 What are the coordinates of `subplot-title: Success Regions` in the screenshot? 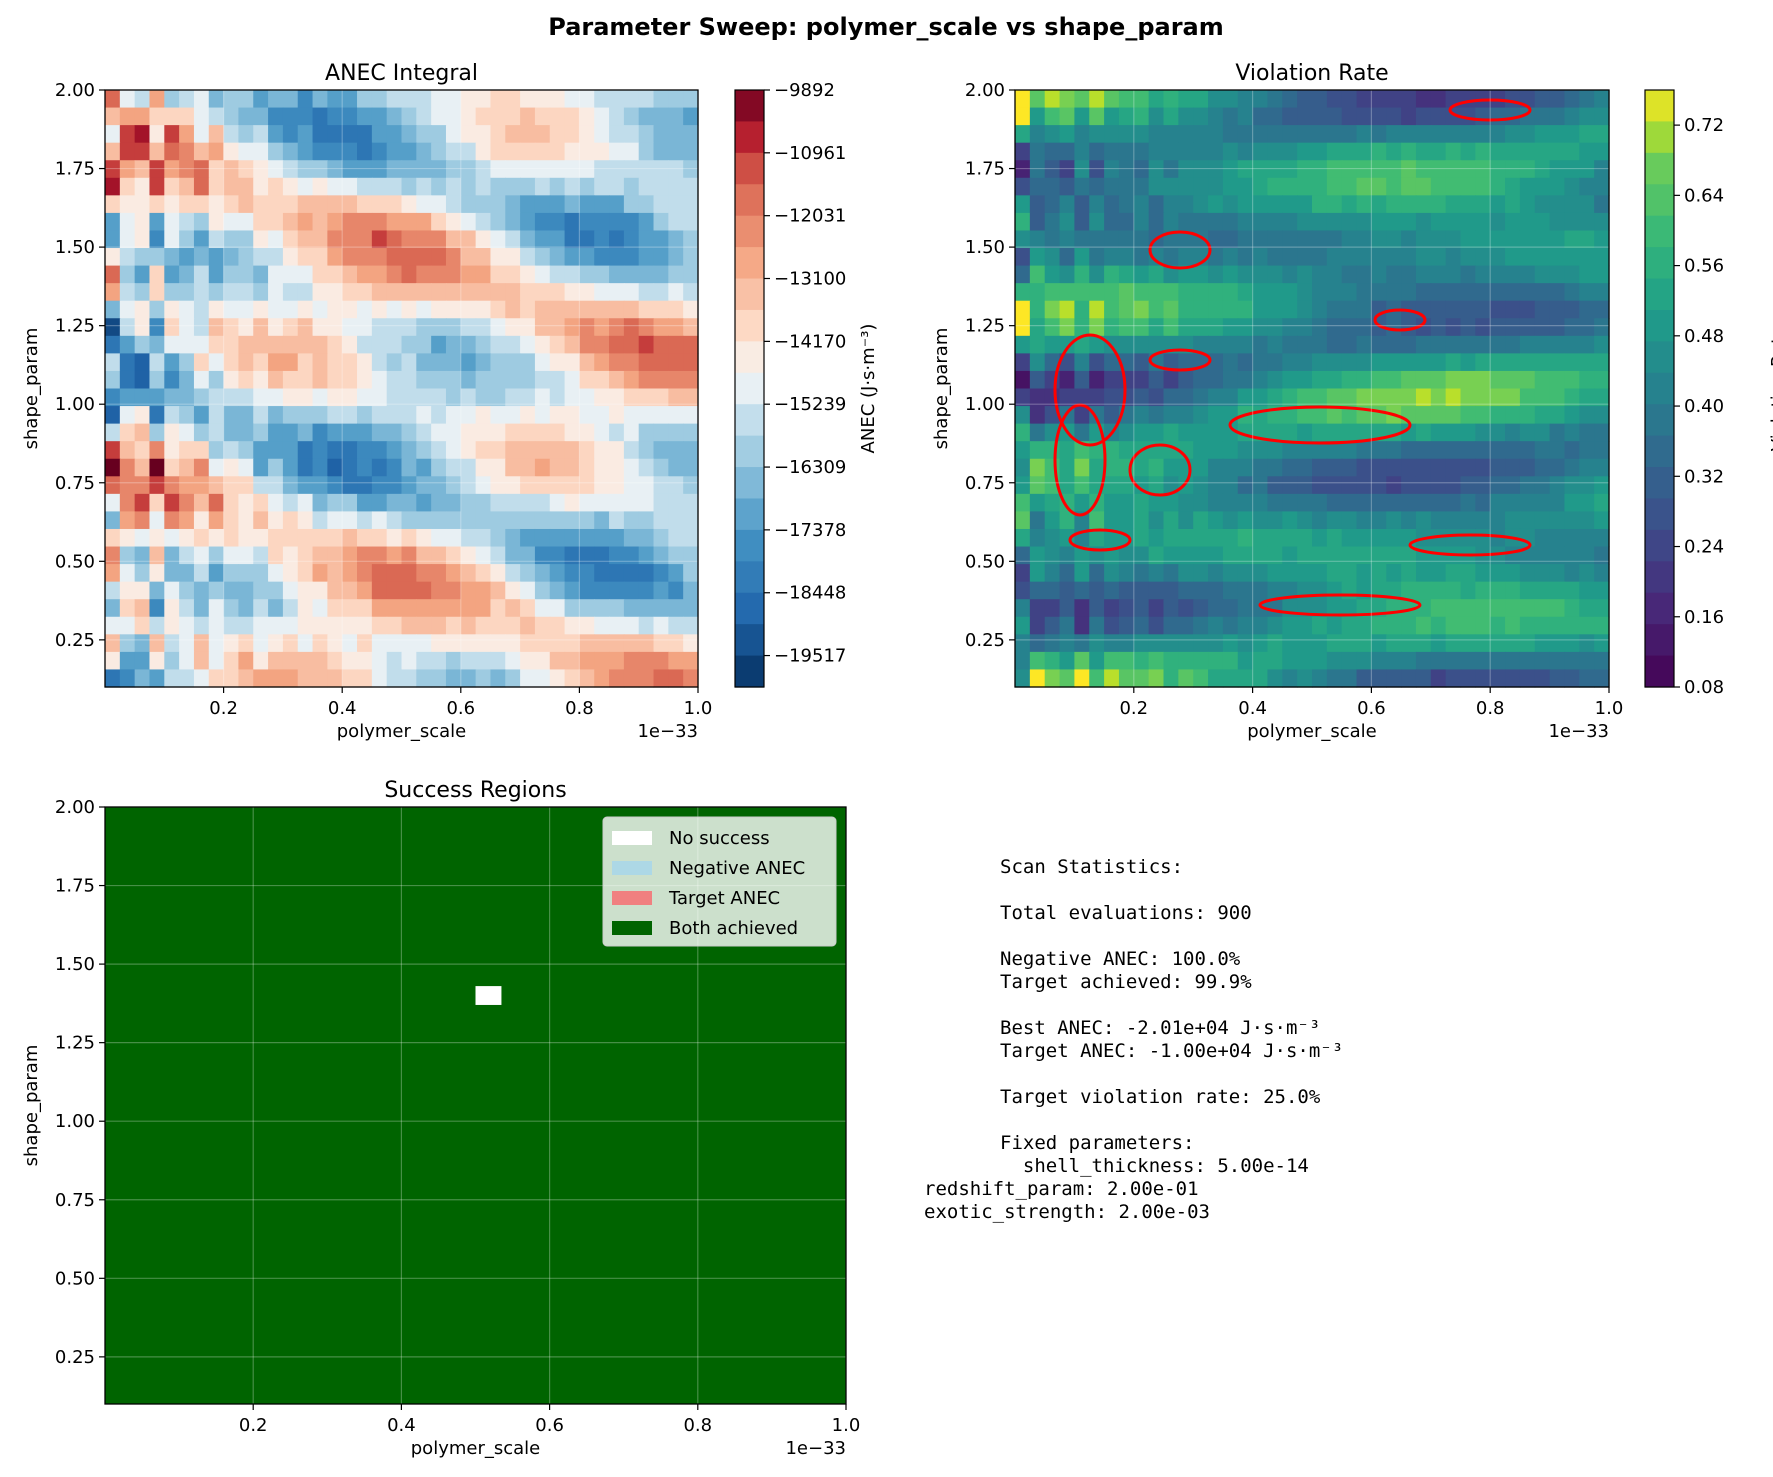 It's located at (475, 790).